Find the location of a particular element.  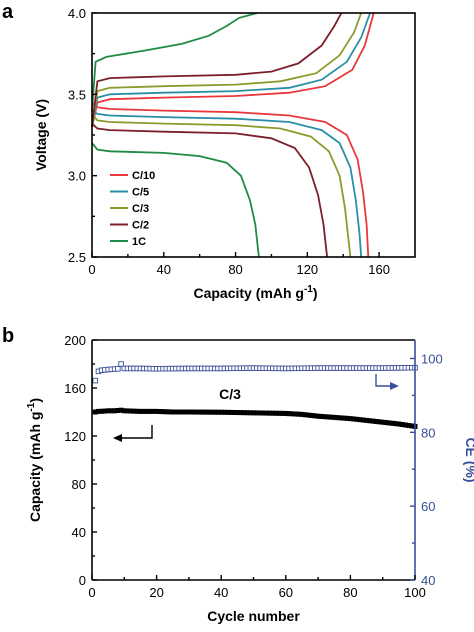

y-tick-label: 3.5 is located at coordinates (77, 94).